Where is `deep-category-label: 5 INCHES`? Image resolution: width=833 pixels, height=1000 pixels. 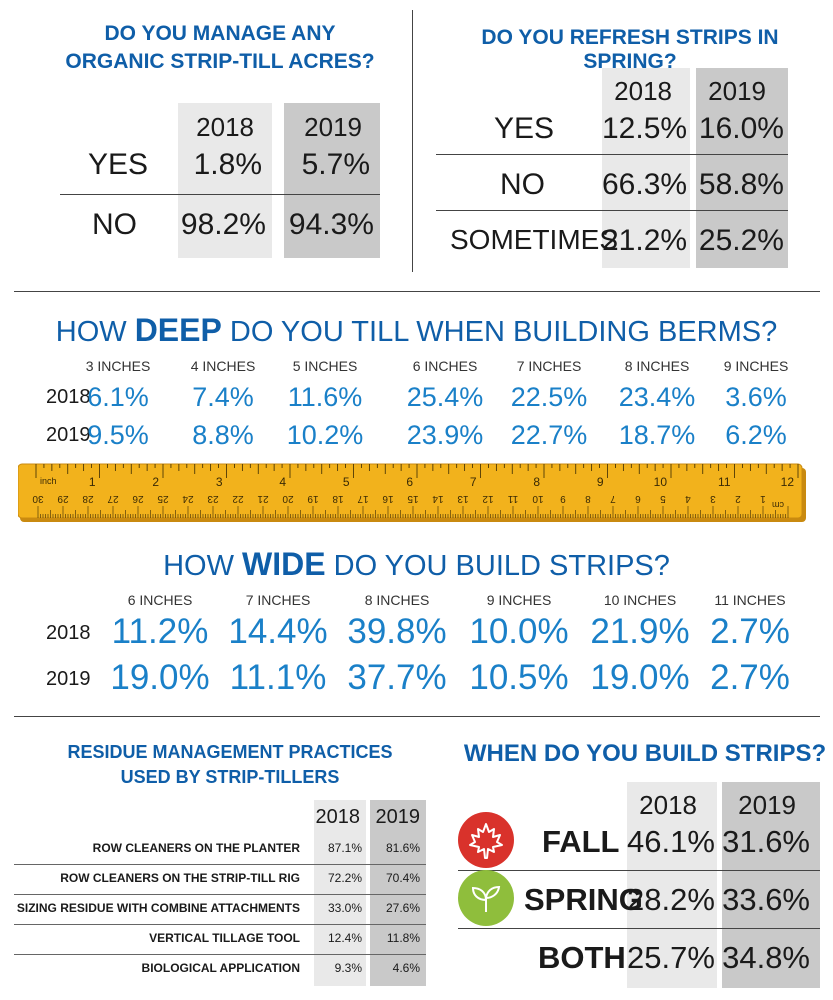
deep-category-label: 5 INCHES is located at coordinates (325, 366).